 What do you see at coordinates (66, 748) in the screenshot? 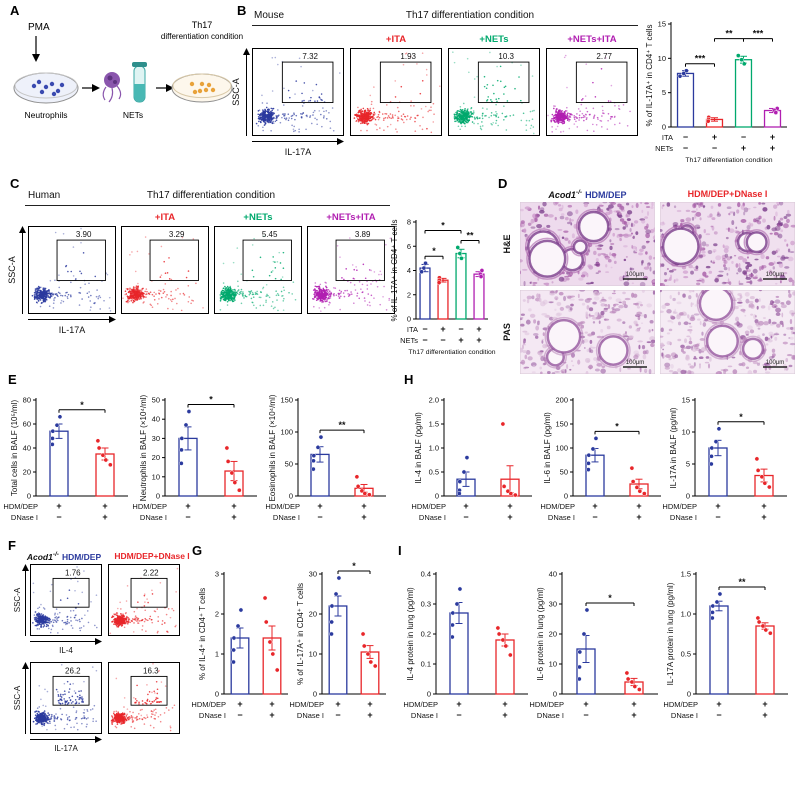
I see `f-x-axis-label-bottom: IL-17A` at bounding box center [66, 748].